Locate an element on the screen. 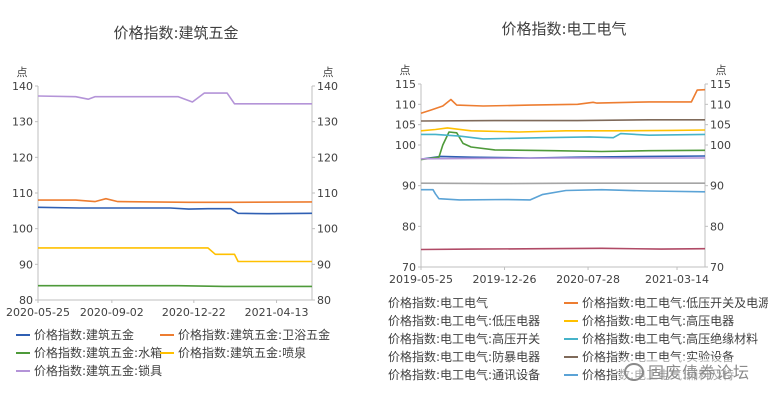 The width and height of the screenshot is (768, 405). x-tick-label: 2021-04-13 is located at coordinates (277, 312).